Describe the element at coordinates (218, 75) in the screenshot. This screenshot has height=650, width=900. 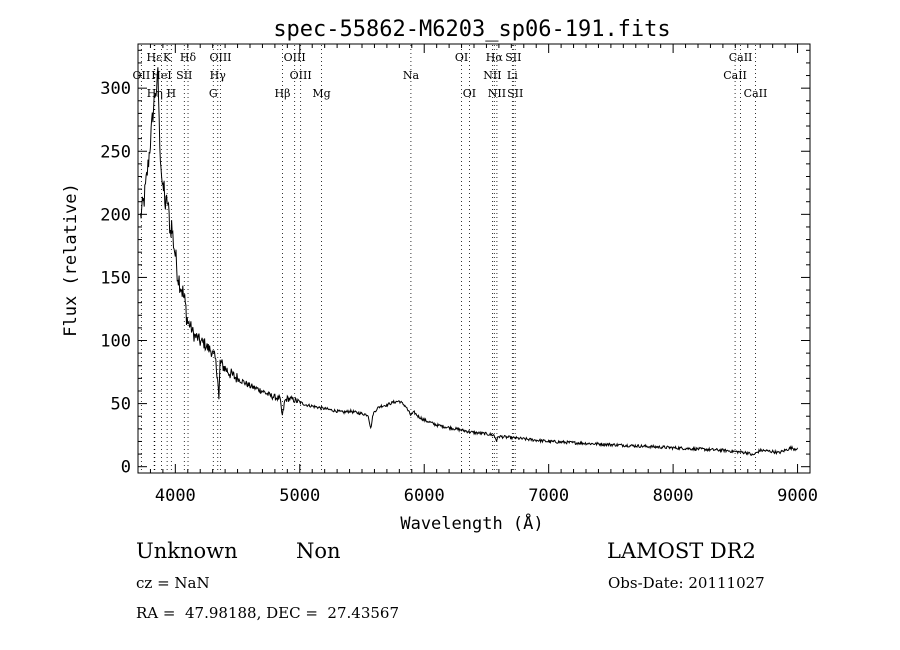
I see `spectral-line-label: Hγ` at that location.